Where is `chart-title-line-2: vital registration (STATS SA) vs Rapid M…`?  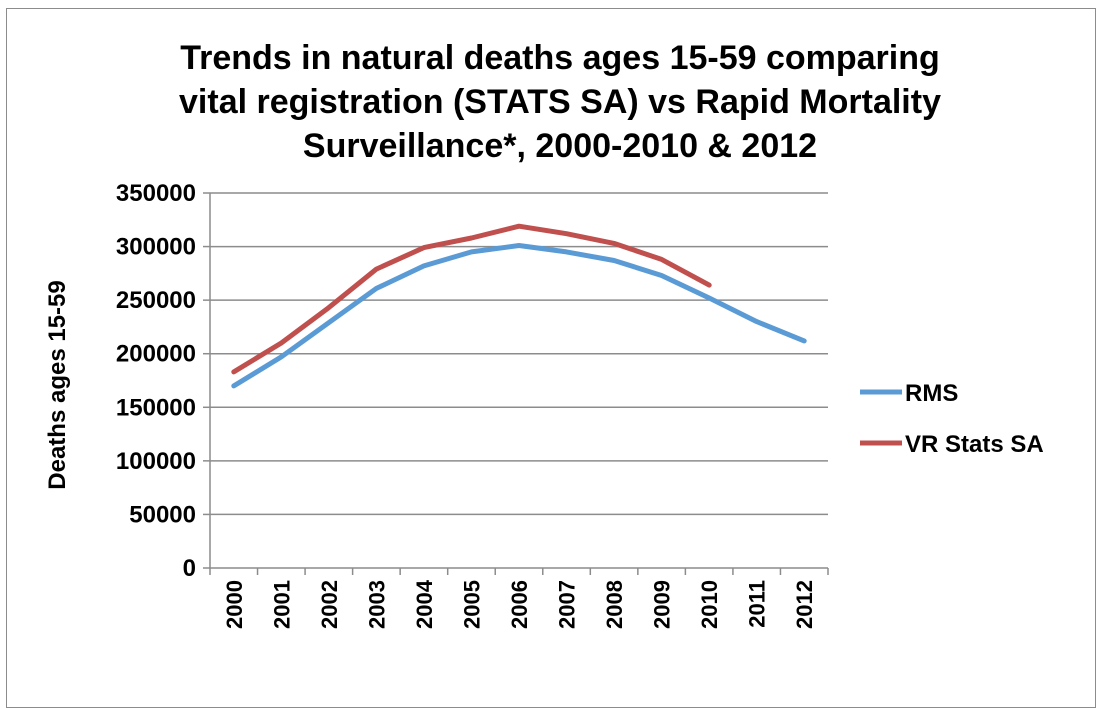 chart-title-line-2: vital registration (STATS SA) vs Rapid M… is located at coordinates (560, 102).